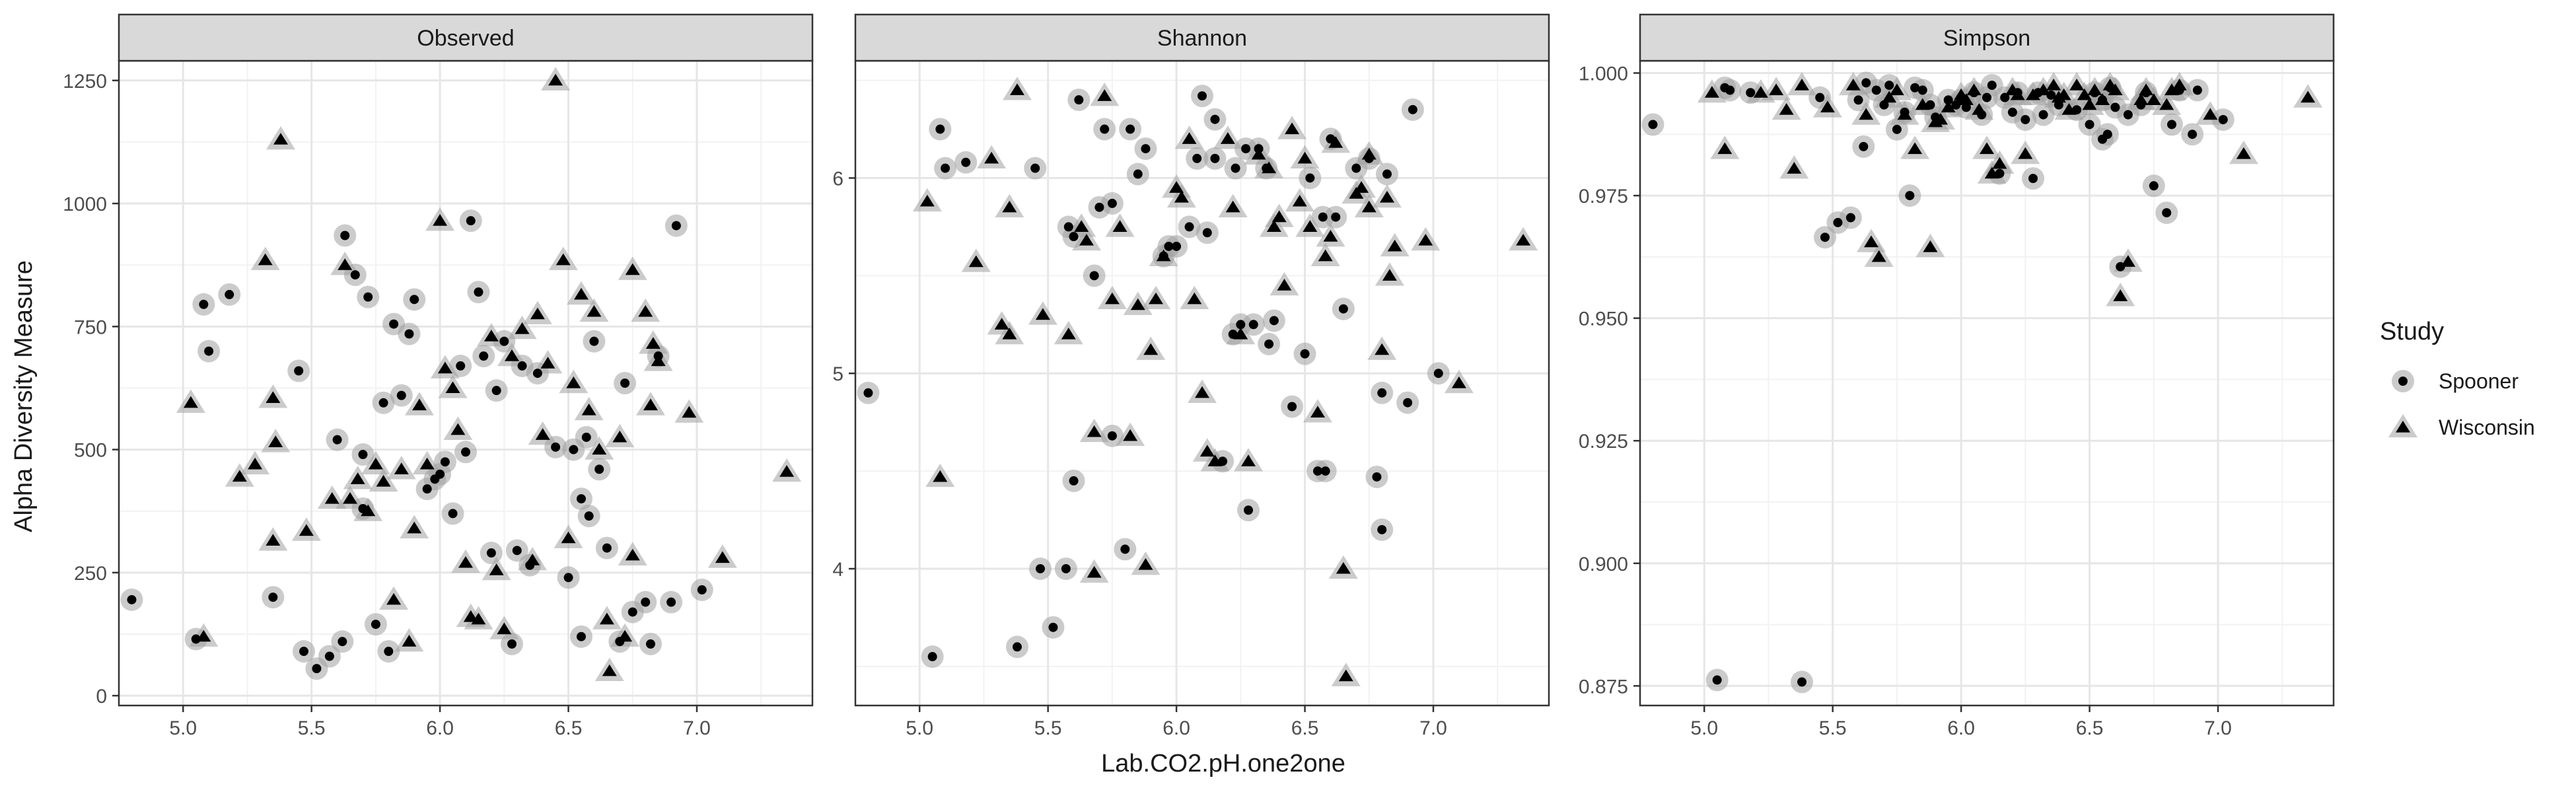  I want to click on legend-entry-spooner: Spooner, so click(2455, 381).